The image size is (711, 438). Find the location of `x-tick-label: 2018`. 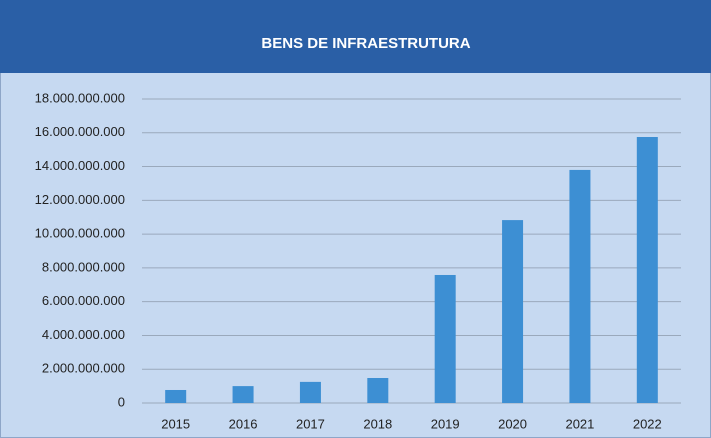

x-tick-label: 2018 is located at coordinates (377, 423).